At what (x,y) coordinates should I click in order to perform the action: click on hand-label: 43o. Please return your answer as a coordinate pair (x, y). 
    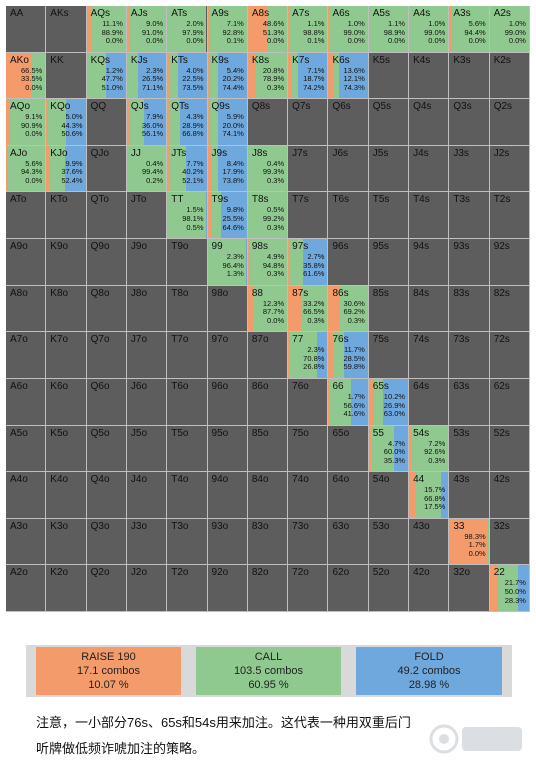
    Looking at the image, I should click on (421, 526).